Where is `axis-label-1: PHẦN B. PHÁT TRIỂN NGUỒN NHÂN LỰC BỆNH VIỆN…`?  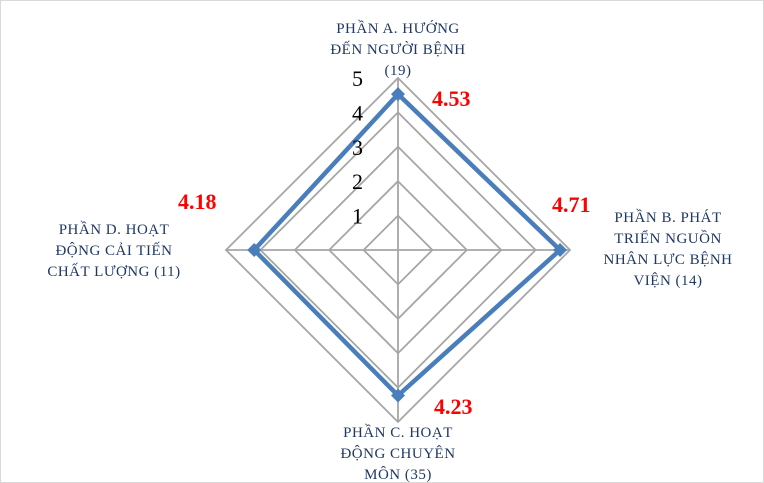
axis-label-1: PHẦN B. PHÁT TRIỂN NGUỒN NHÂN LỰC BỆNH VIỆN… is located at coordinates (668, 249).